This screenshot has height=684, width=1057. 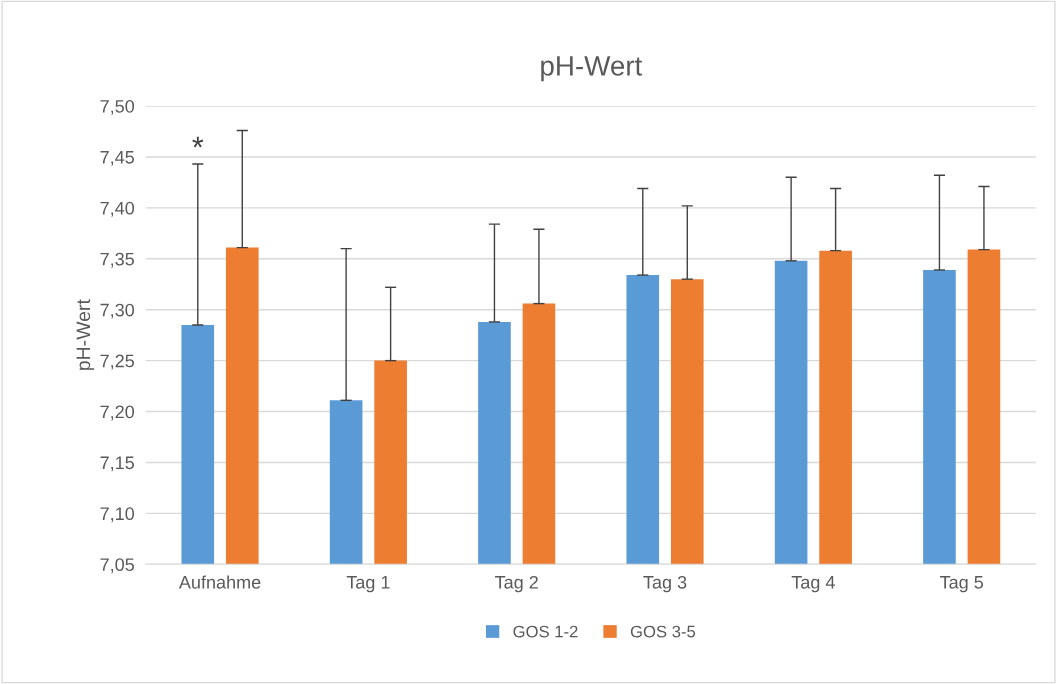 What do you see at coordinates (117, 515) in the screenshot?
I see `y-tick-label: 7,10` at bounding box center [117, 515].